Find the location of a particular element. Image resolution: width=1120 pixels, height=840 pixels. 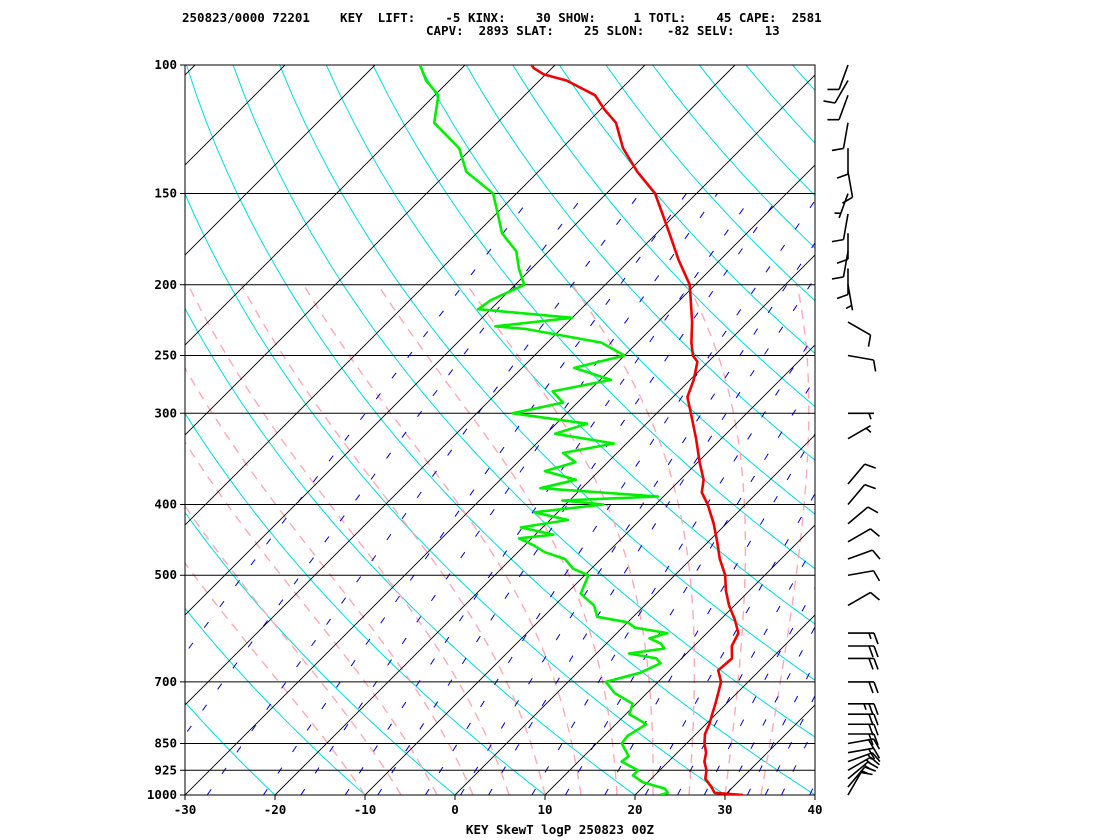

temp-label-30: 30 is located at coordinates (724, 809).